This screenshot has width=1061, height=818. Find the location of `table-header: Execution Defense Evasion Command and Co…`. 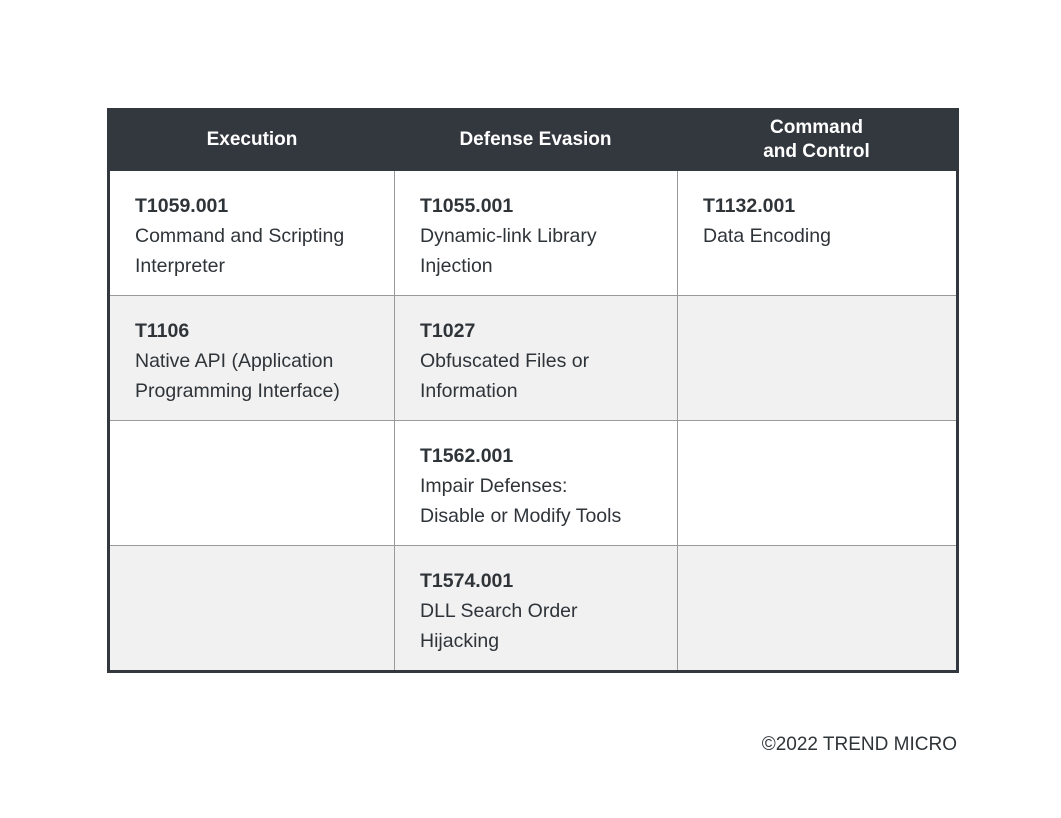

table-header: Execution Defense Evasion Command and Co… is located at coordinates (533, 139).